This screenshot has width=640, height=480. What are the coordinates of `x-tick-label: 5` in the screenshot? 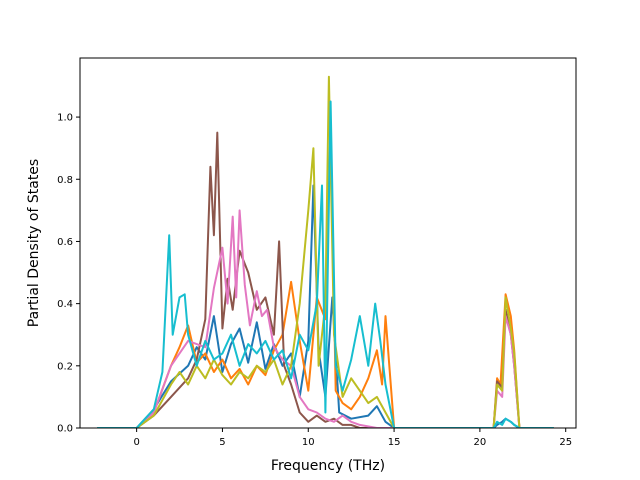 It's located at (222, 442).